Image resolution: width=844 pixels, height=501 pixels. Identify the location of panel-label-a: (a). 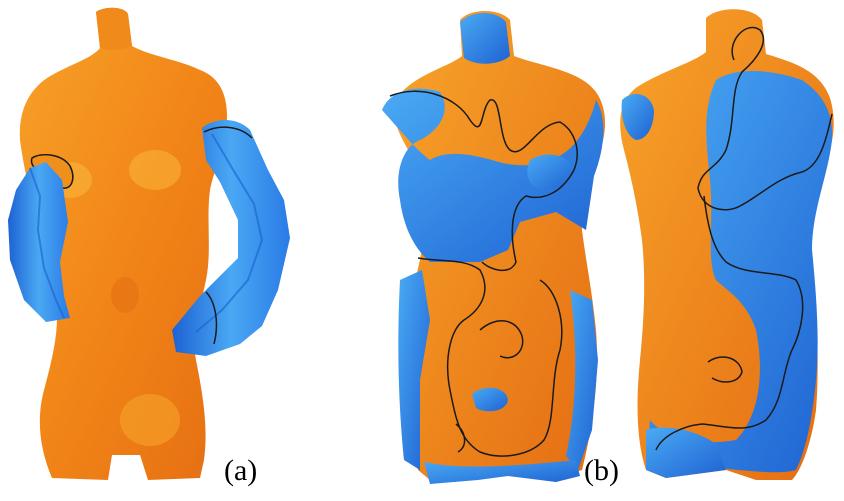
(241, 470).